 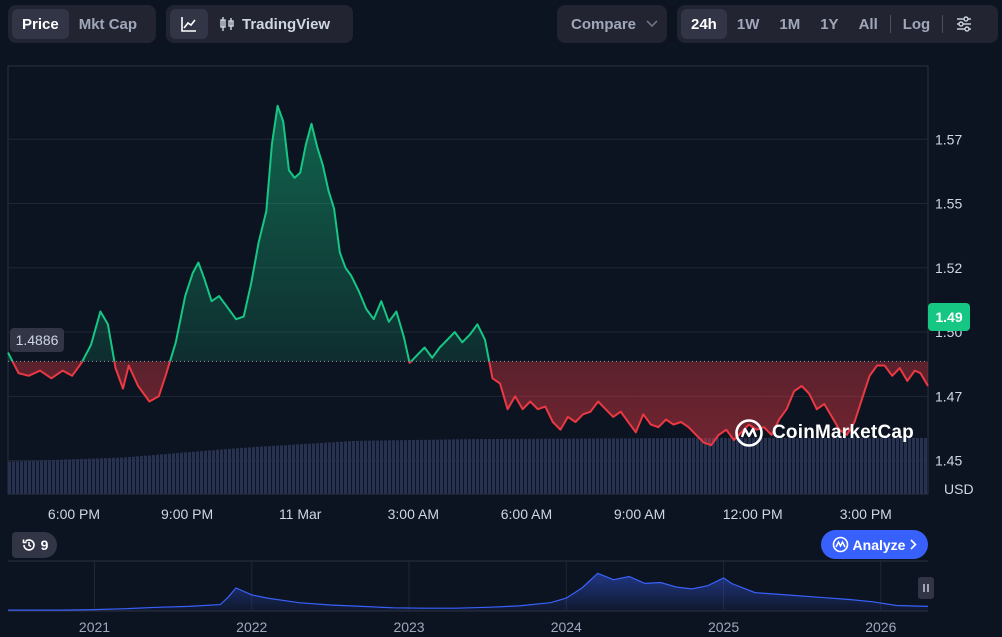 What do you see at coordinates (300, 514) in the screenshot?
I see `x-tick-label: 11 Mar` at bounding box center [300, 514].